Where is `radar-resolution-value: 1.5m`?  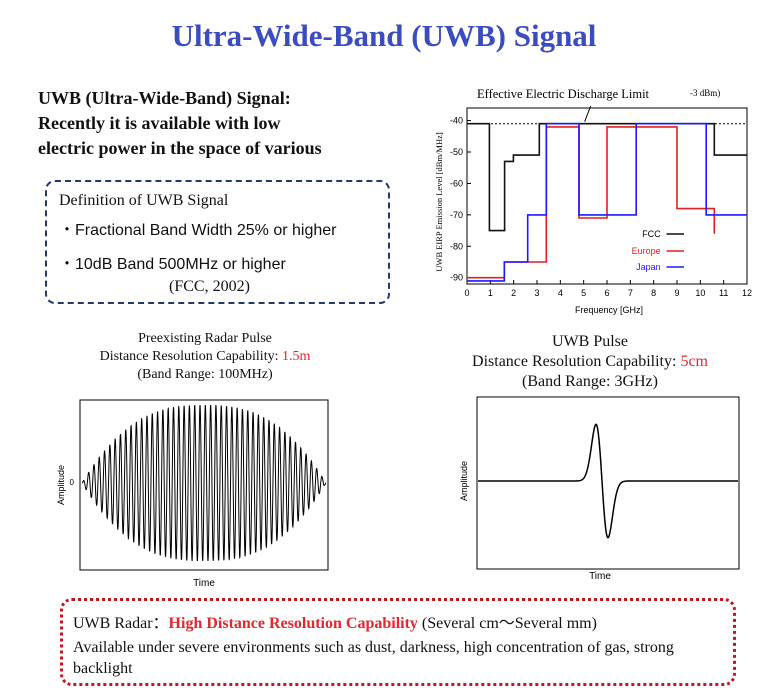
radar-resolution-value: 1.5m is located at coordinates (296, 356).